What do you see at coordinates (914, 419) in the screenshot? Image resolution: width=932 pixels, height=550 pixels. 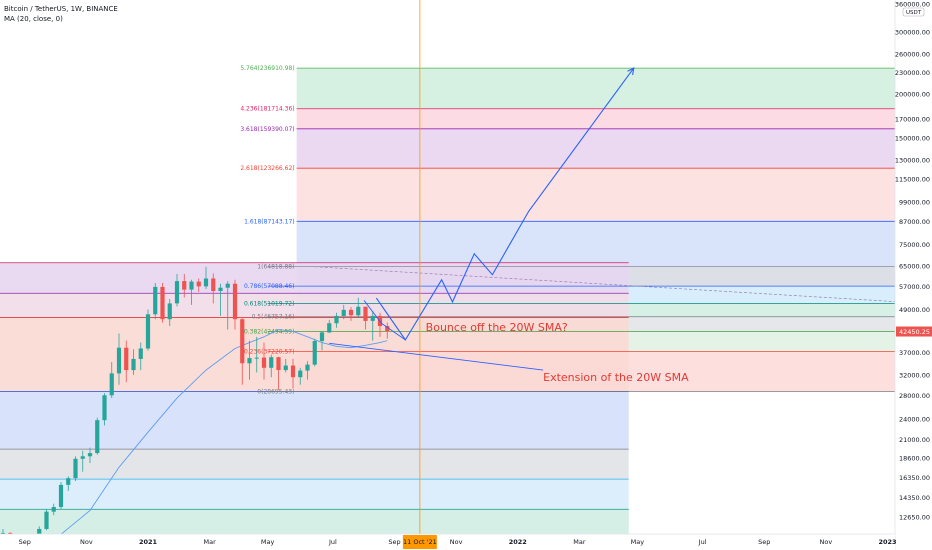 I see `price-tick-label: 24000.00` at bounding box center [914, 419].